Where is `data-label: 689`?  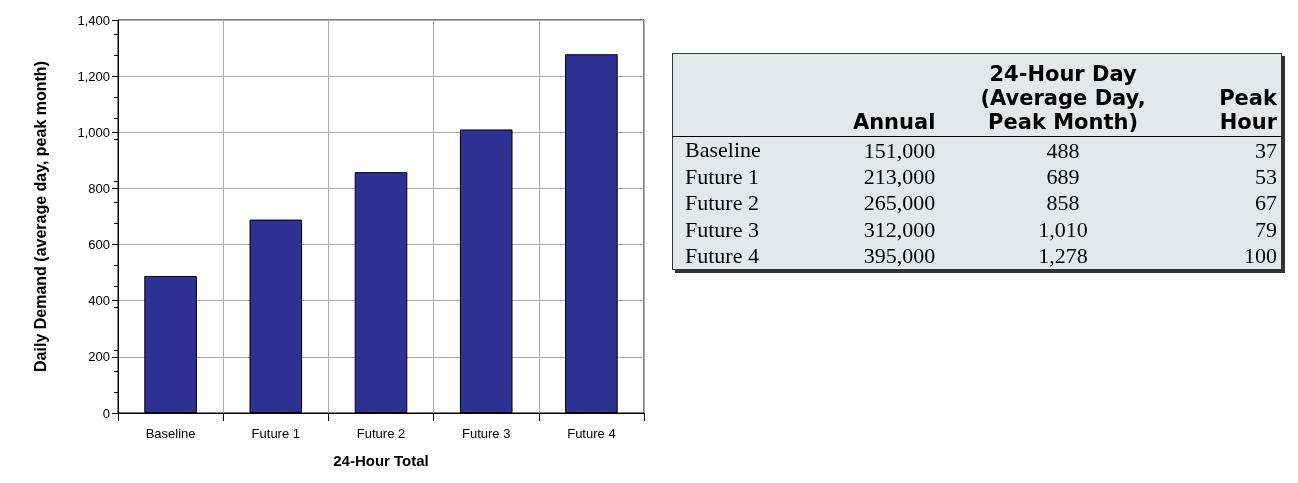
data-label: 689 is located at coordinates (1063, 177).